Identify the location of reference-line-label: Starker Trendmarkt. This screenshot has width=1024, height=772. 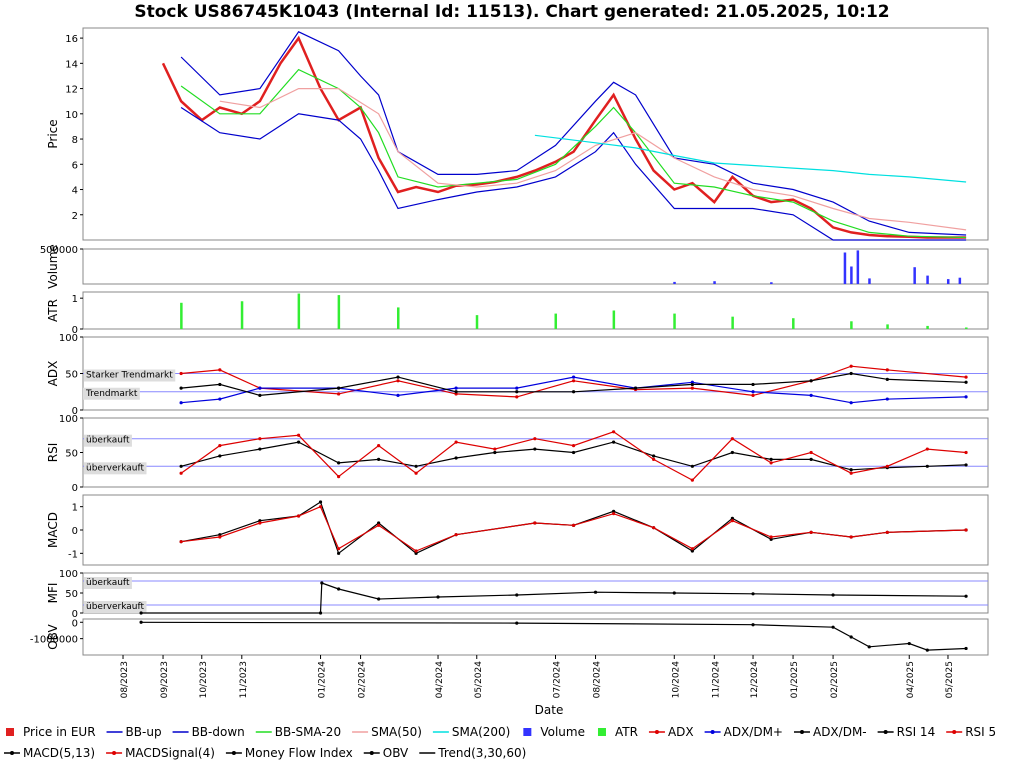
(129, 376).